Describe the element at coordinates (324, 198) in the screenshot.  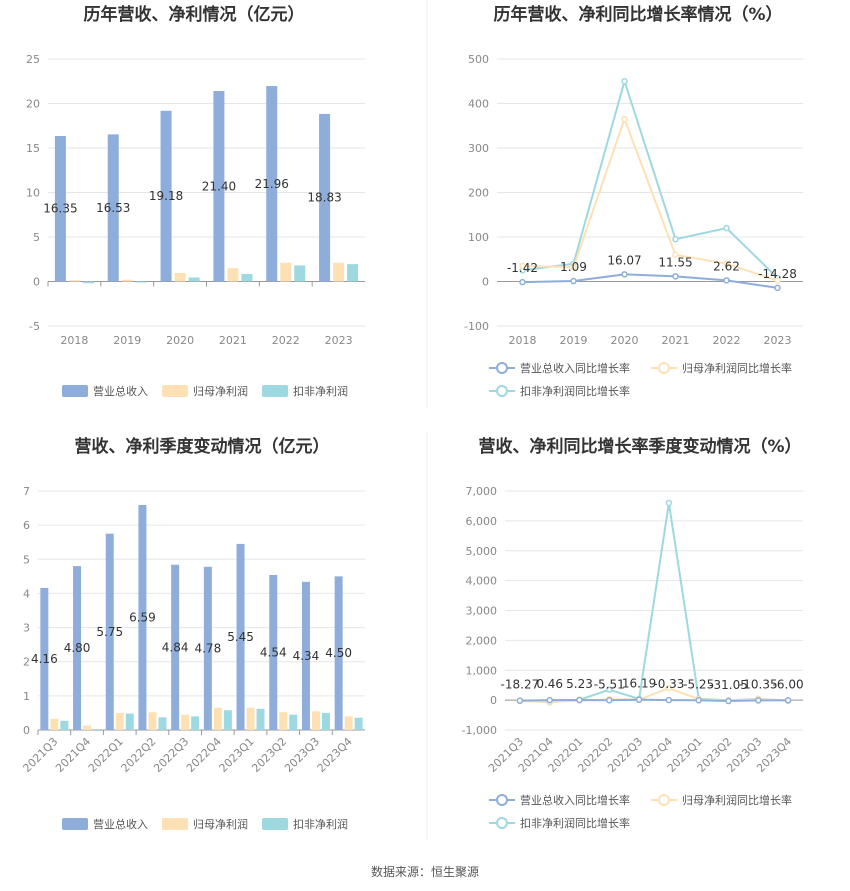
I see `bar-data-label: 18.83` at that location.